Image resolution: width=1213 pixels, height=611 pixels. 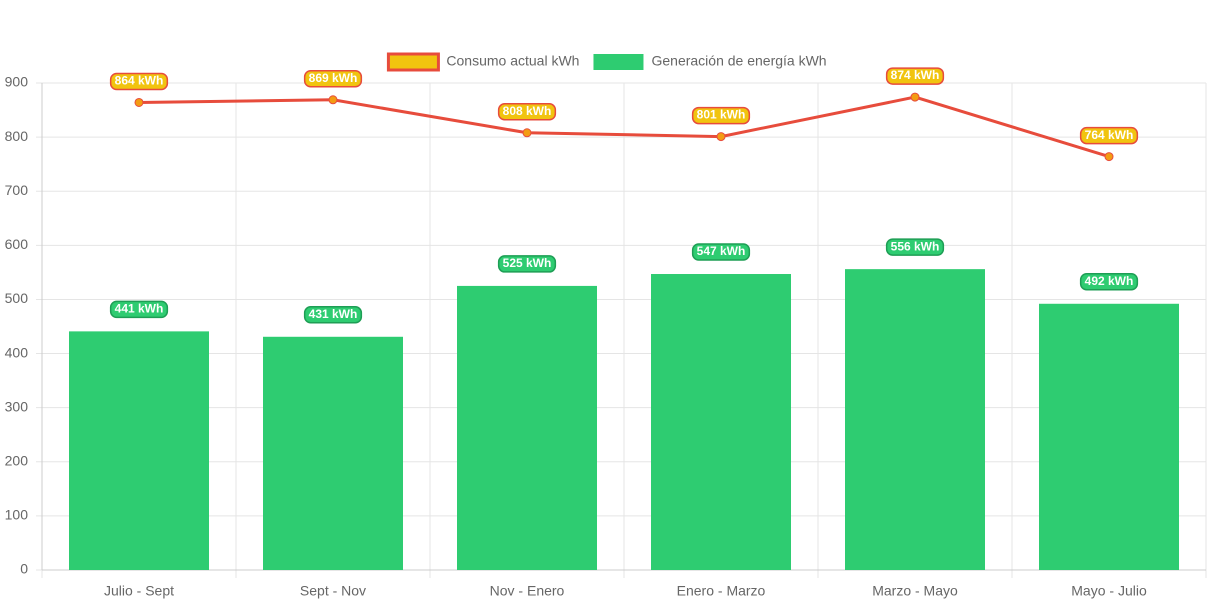 I want to click on legend-label: Generación de energía kWh, so click(x=738, y=61).